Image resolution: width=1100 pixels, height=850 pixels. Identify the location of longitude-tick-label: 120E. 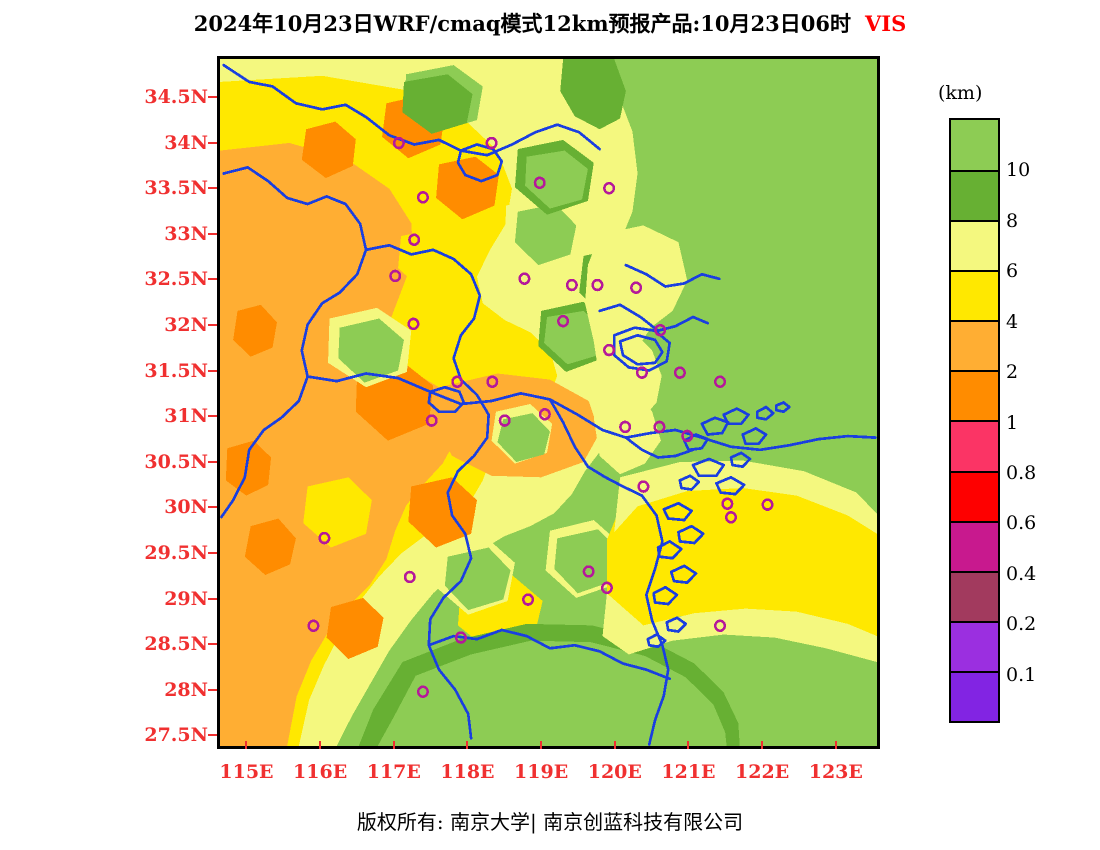
(614, 772).